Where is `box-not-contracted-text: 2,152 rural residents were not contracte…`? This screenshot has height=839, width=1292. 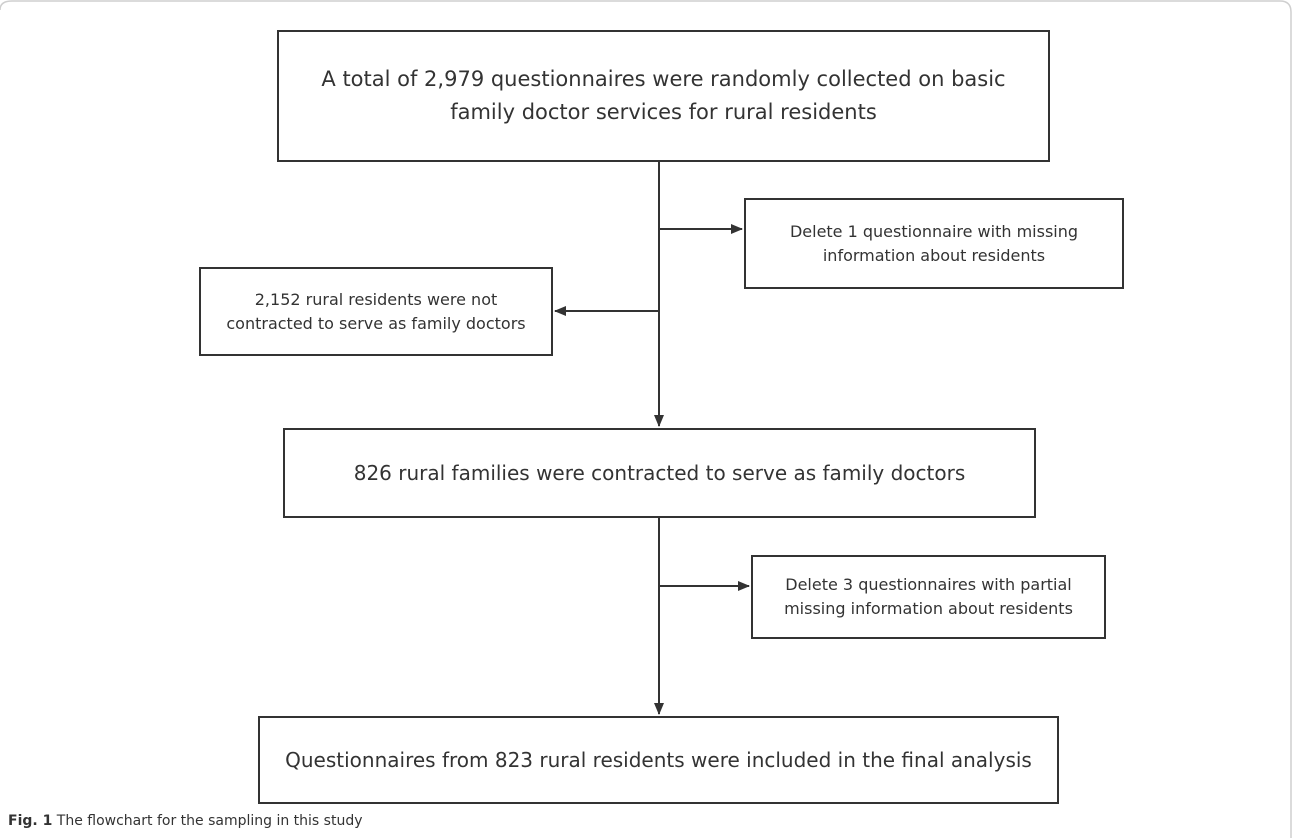
box-not-contracted-text: 2,152 rural residents were not contracte… is located at coordinates (376, 311).